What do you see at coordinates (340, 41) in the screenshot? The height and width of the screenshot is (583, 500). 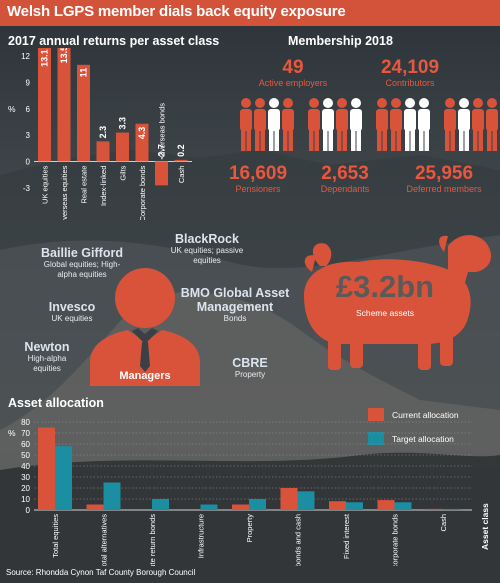 I see `membership-title: Membership 2018` at bounding box center [340, 41].